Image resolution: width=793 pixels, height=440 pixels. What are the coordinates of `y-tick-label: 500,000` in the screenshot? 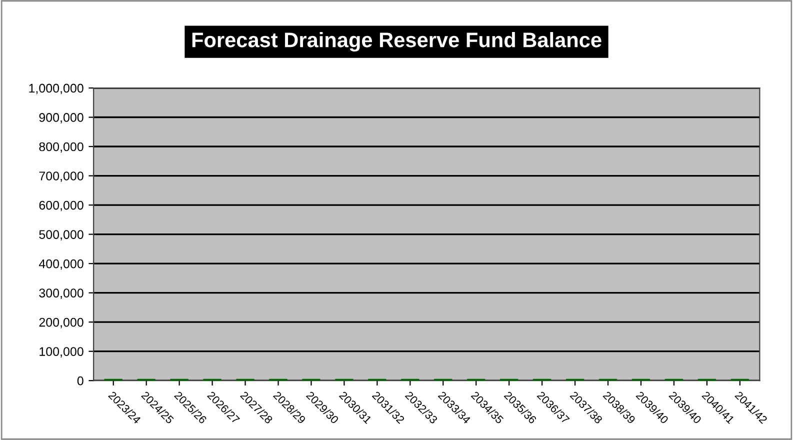 It's located at (61, 235).